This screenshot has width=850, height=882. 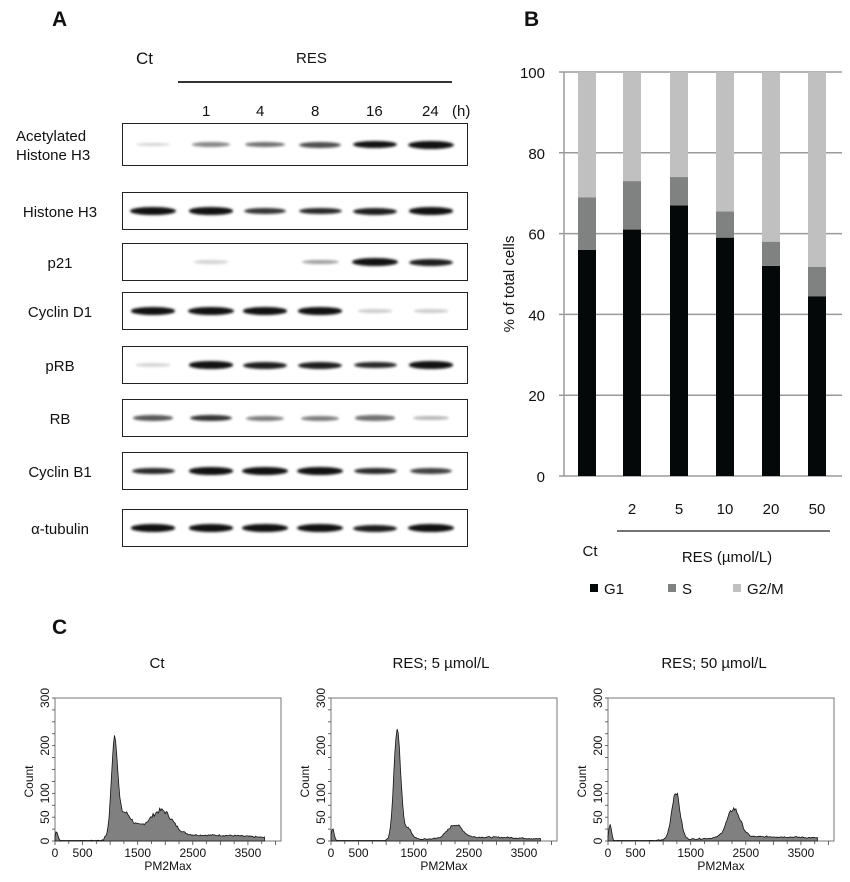 I want to click on timepoint-label: 24, so click(x=430, y=111).